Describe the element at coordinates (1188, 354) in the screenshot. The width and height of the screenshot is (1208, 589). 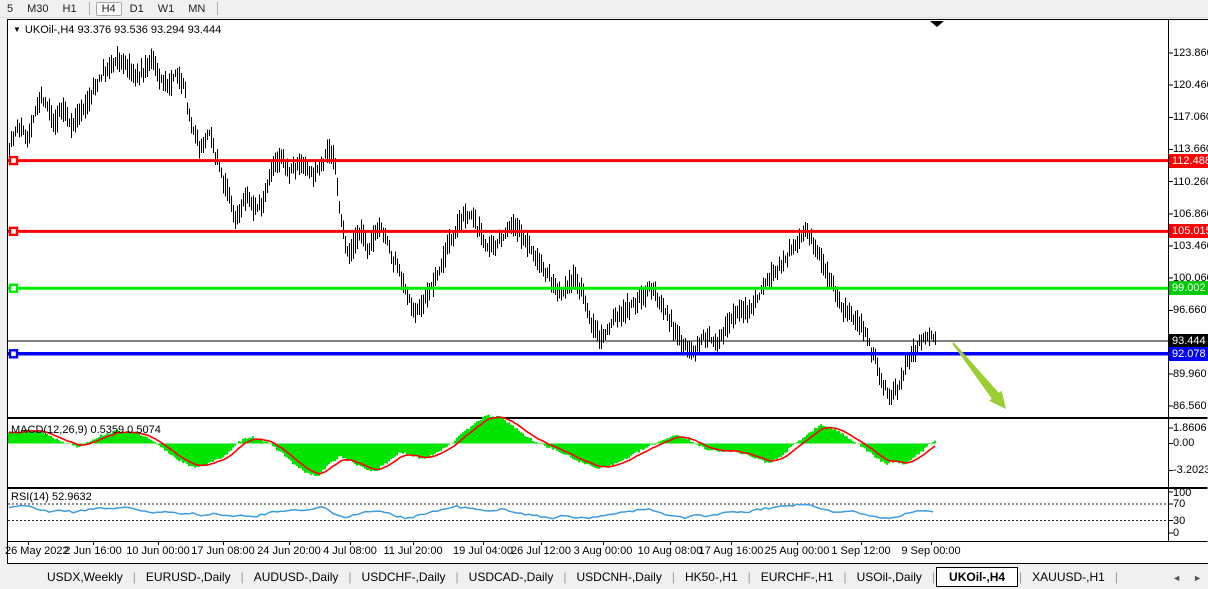
I see `price-badge-92.078: 92.078` at that location.